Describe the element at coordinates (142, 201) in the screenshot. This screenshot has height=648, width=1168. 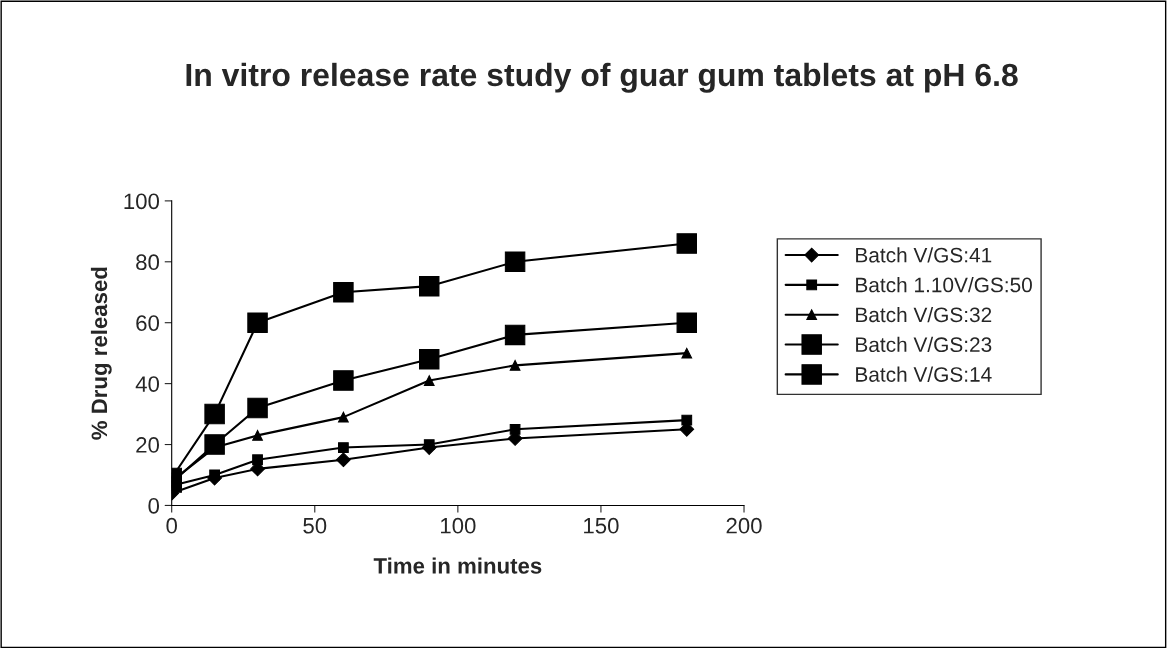
I see `y-tick-label: 100` at that location.